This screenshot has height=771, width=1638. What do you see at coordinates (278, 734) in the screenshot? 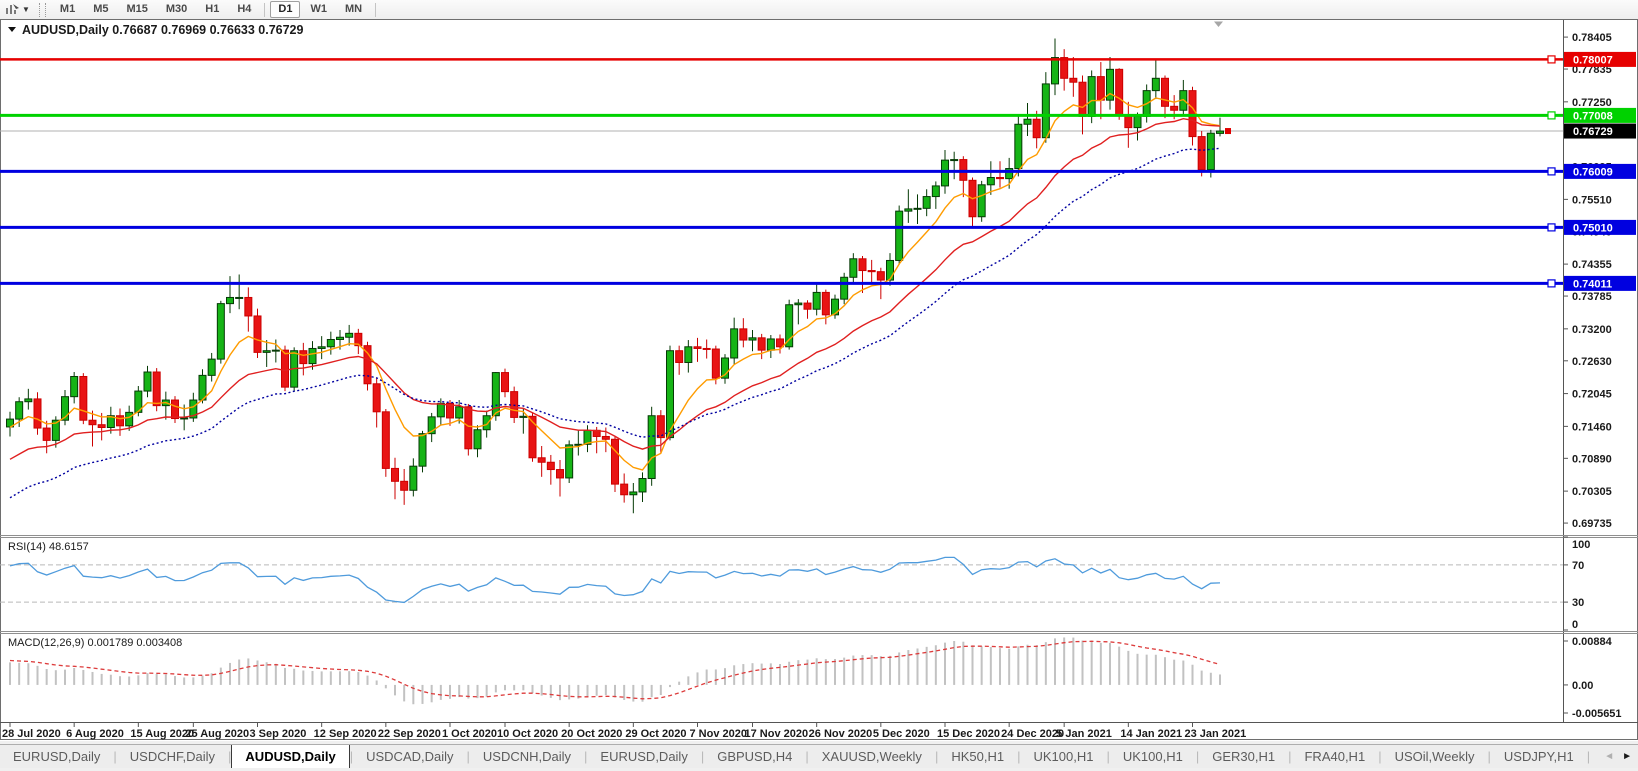
I see `date-tick-label: 3 Sep 2020` at bounding box center [278, 734].